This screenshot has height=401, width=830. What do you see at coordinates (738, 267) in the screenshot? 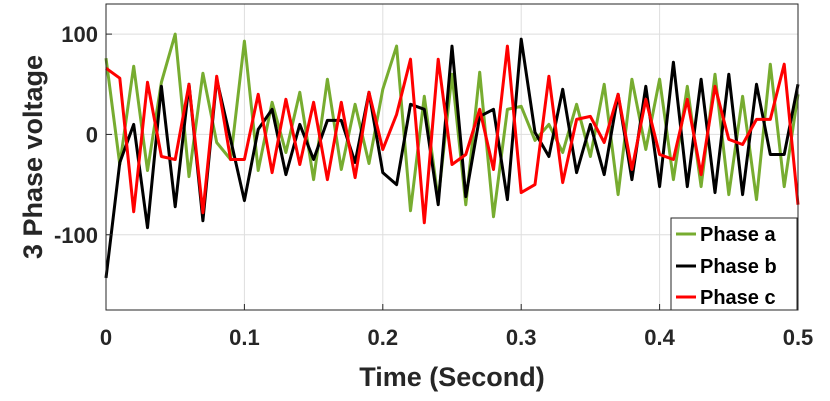
I see `legend-label-phase-b: Phase b` at bounding box center [738, 267].